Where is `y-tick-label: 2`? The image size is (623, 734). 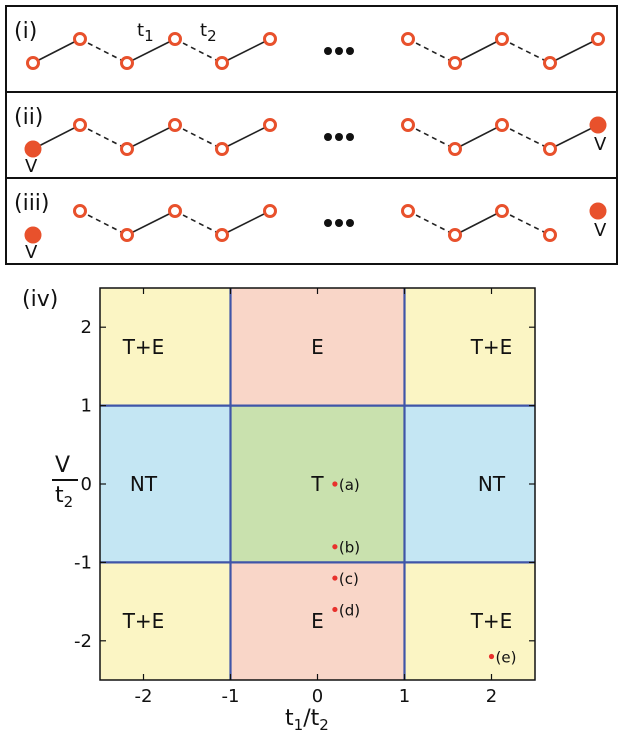 y-tick-label: 2 is located at coordinates (86, 327).